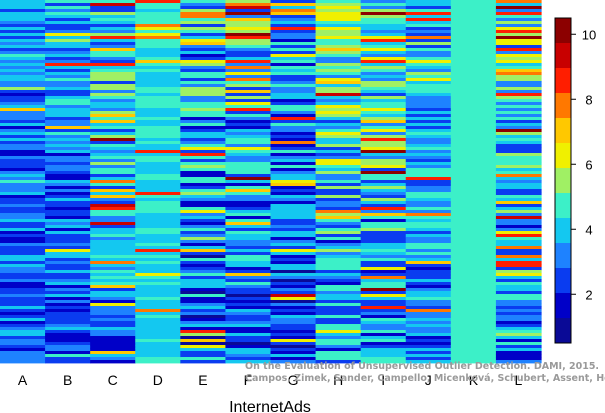  What do you see at coordinates (589, 34) in the screenshot?
I see `colorbar-tick-label: 10` at bounding box center [589, 34].